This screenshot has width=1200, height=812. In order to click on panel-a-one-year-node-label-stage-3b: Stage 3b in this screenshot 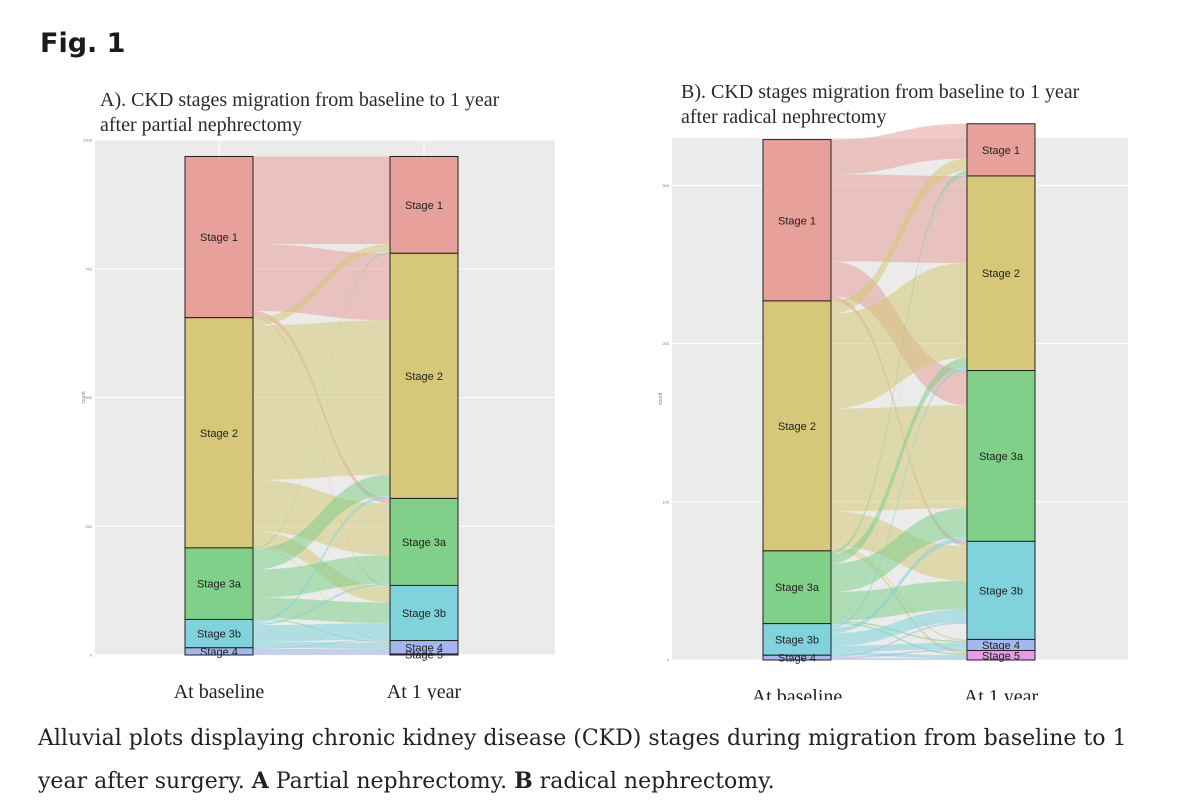, I will do `click(424, 614)`.